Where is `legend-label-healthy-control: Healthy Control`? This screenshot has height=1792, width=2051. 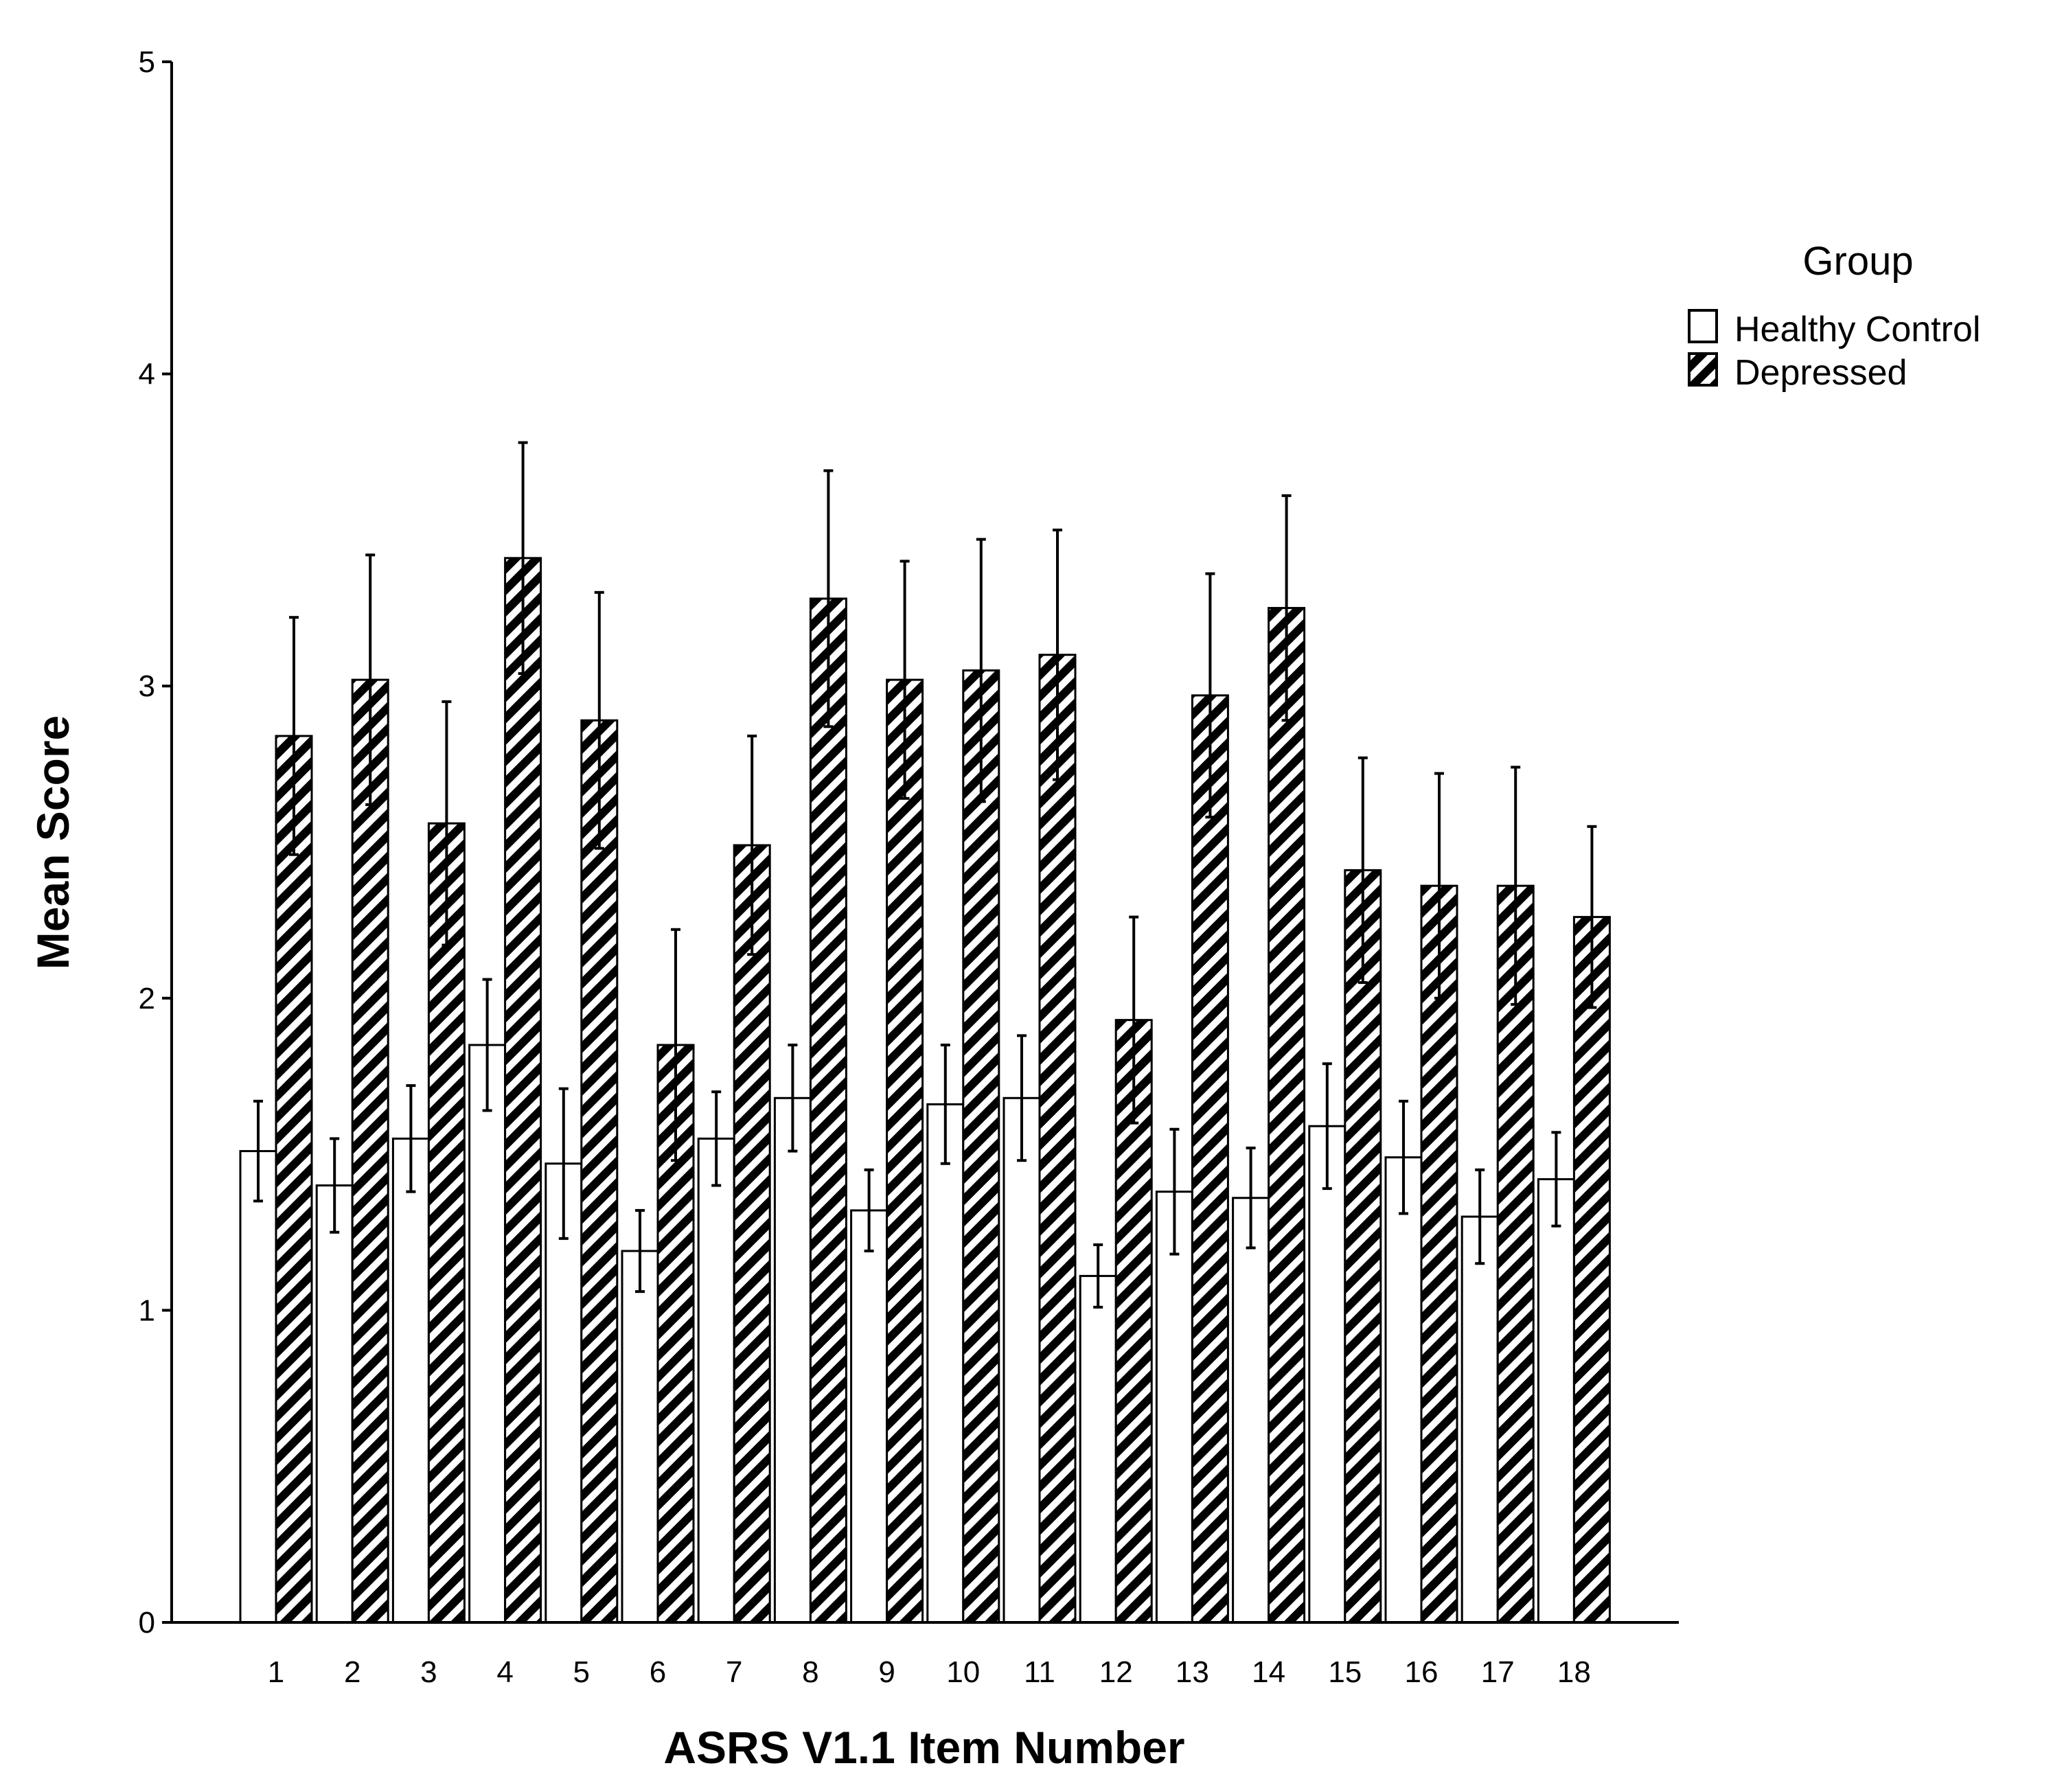 legend-label-healthy-control: Healthy Control is located at coordinates (1857, 329).